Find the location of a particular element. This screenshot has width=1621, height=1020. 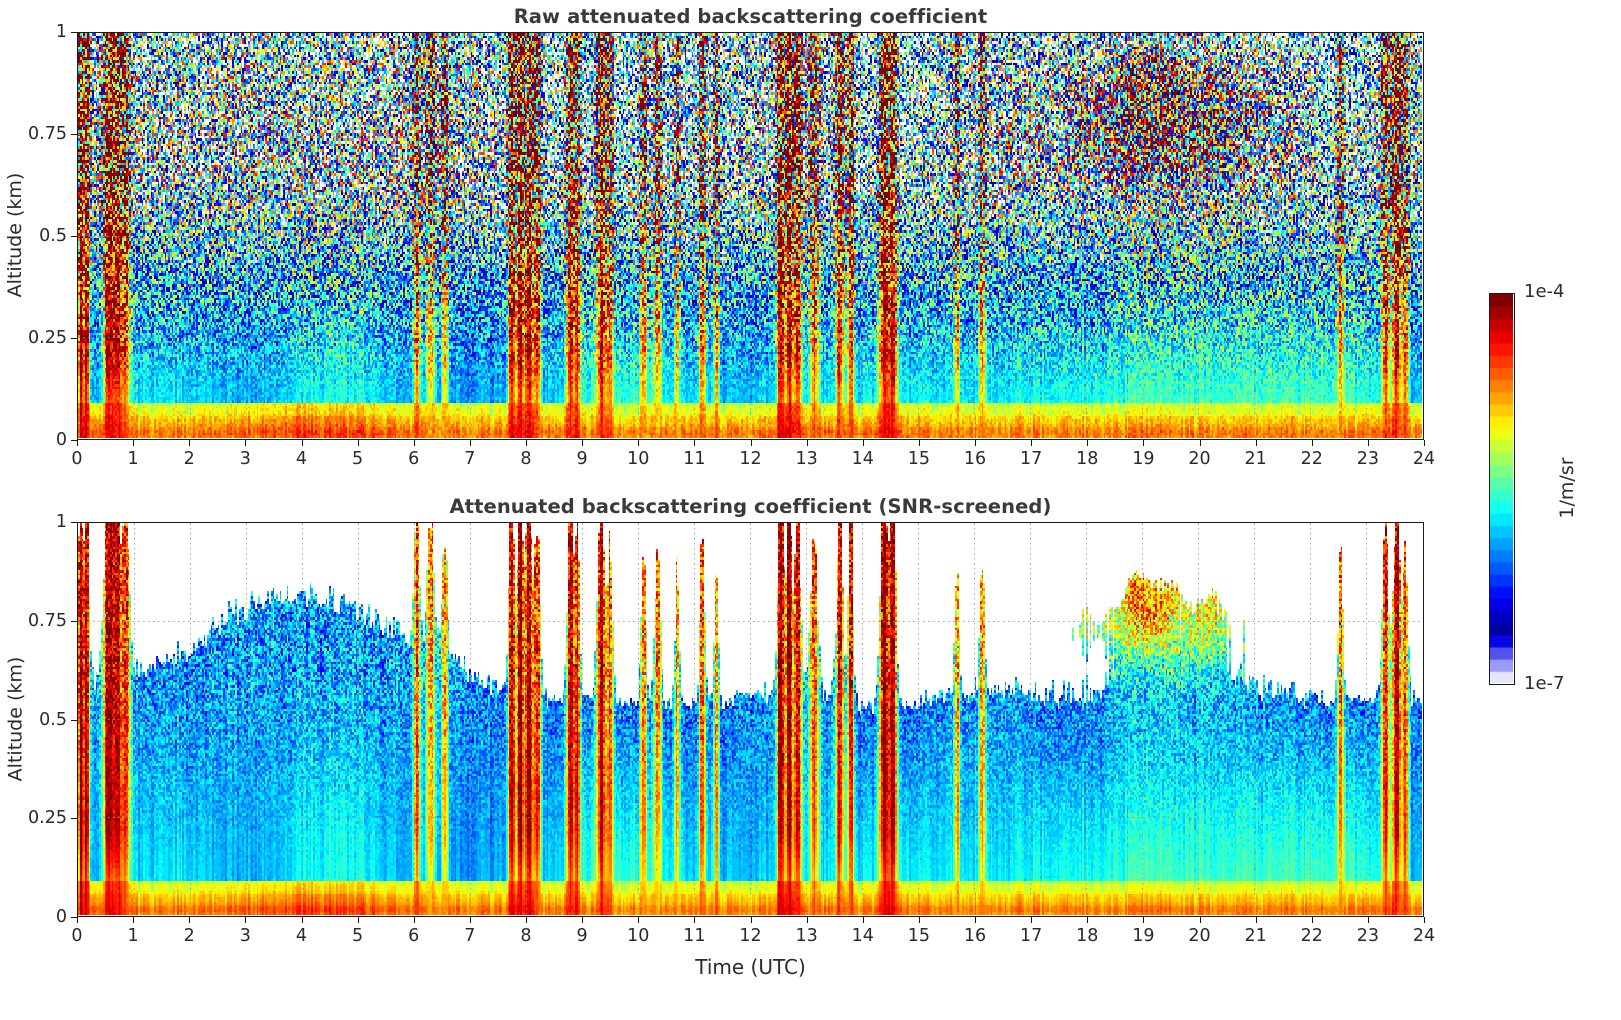

x-tick-label: 13 is located at coordinates (806, 459).